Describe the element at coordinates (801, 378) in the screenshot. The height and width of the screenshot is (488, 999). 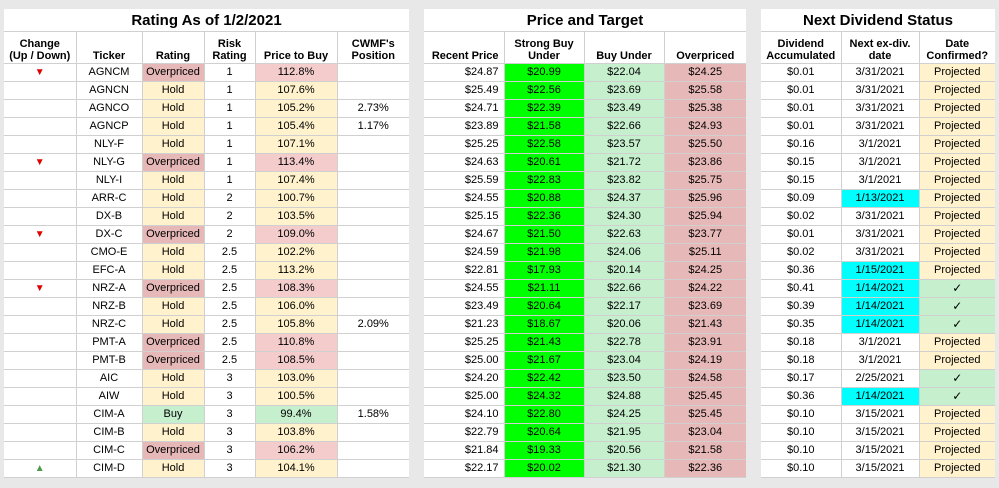
I see `dividend-accumulated-cell: $0.17` at that location.